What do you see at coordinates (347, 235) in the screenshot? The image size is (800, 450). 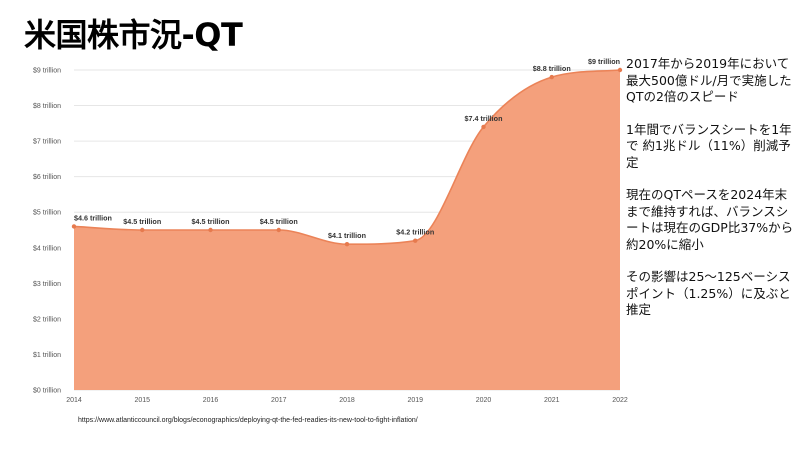 I see `data-label: $4.1 trillion` at bounding box center [347, 235].